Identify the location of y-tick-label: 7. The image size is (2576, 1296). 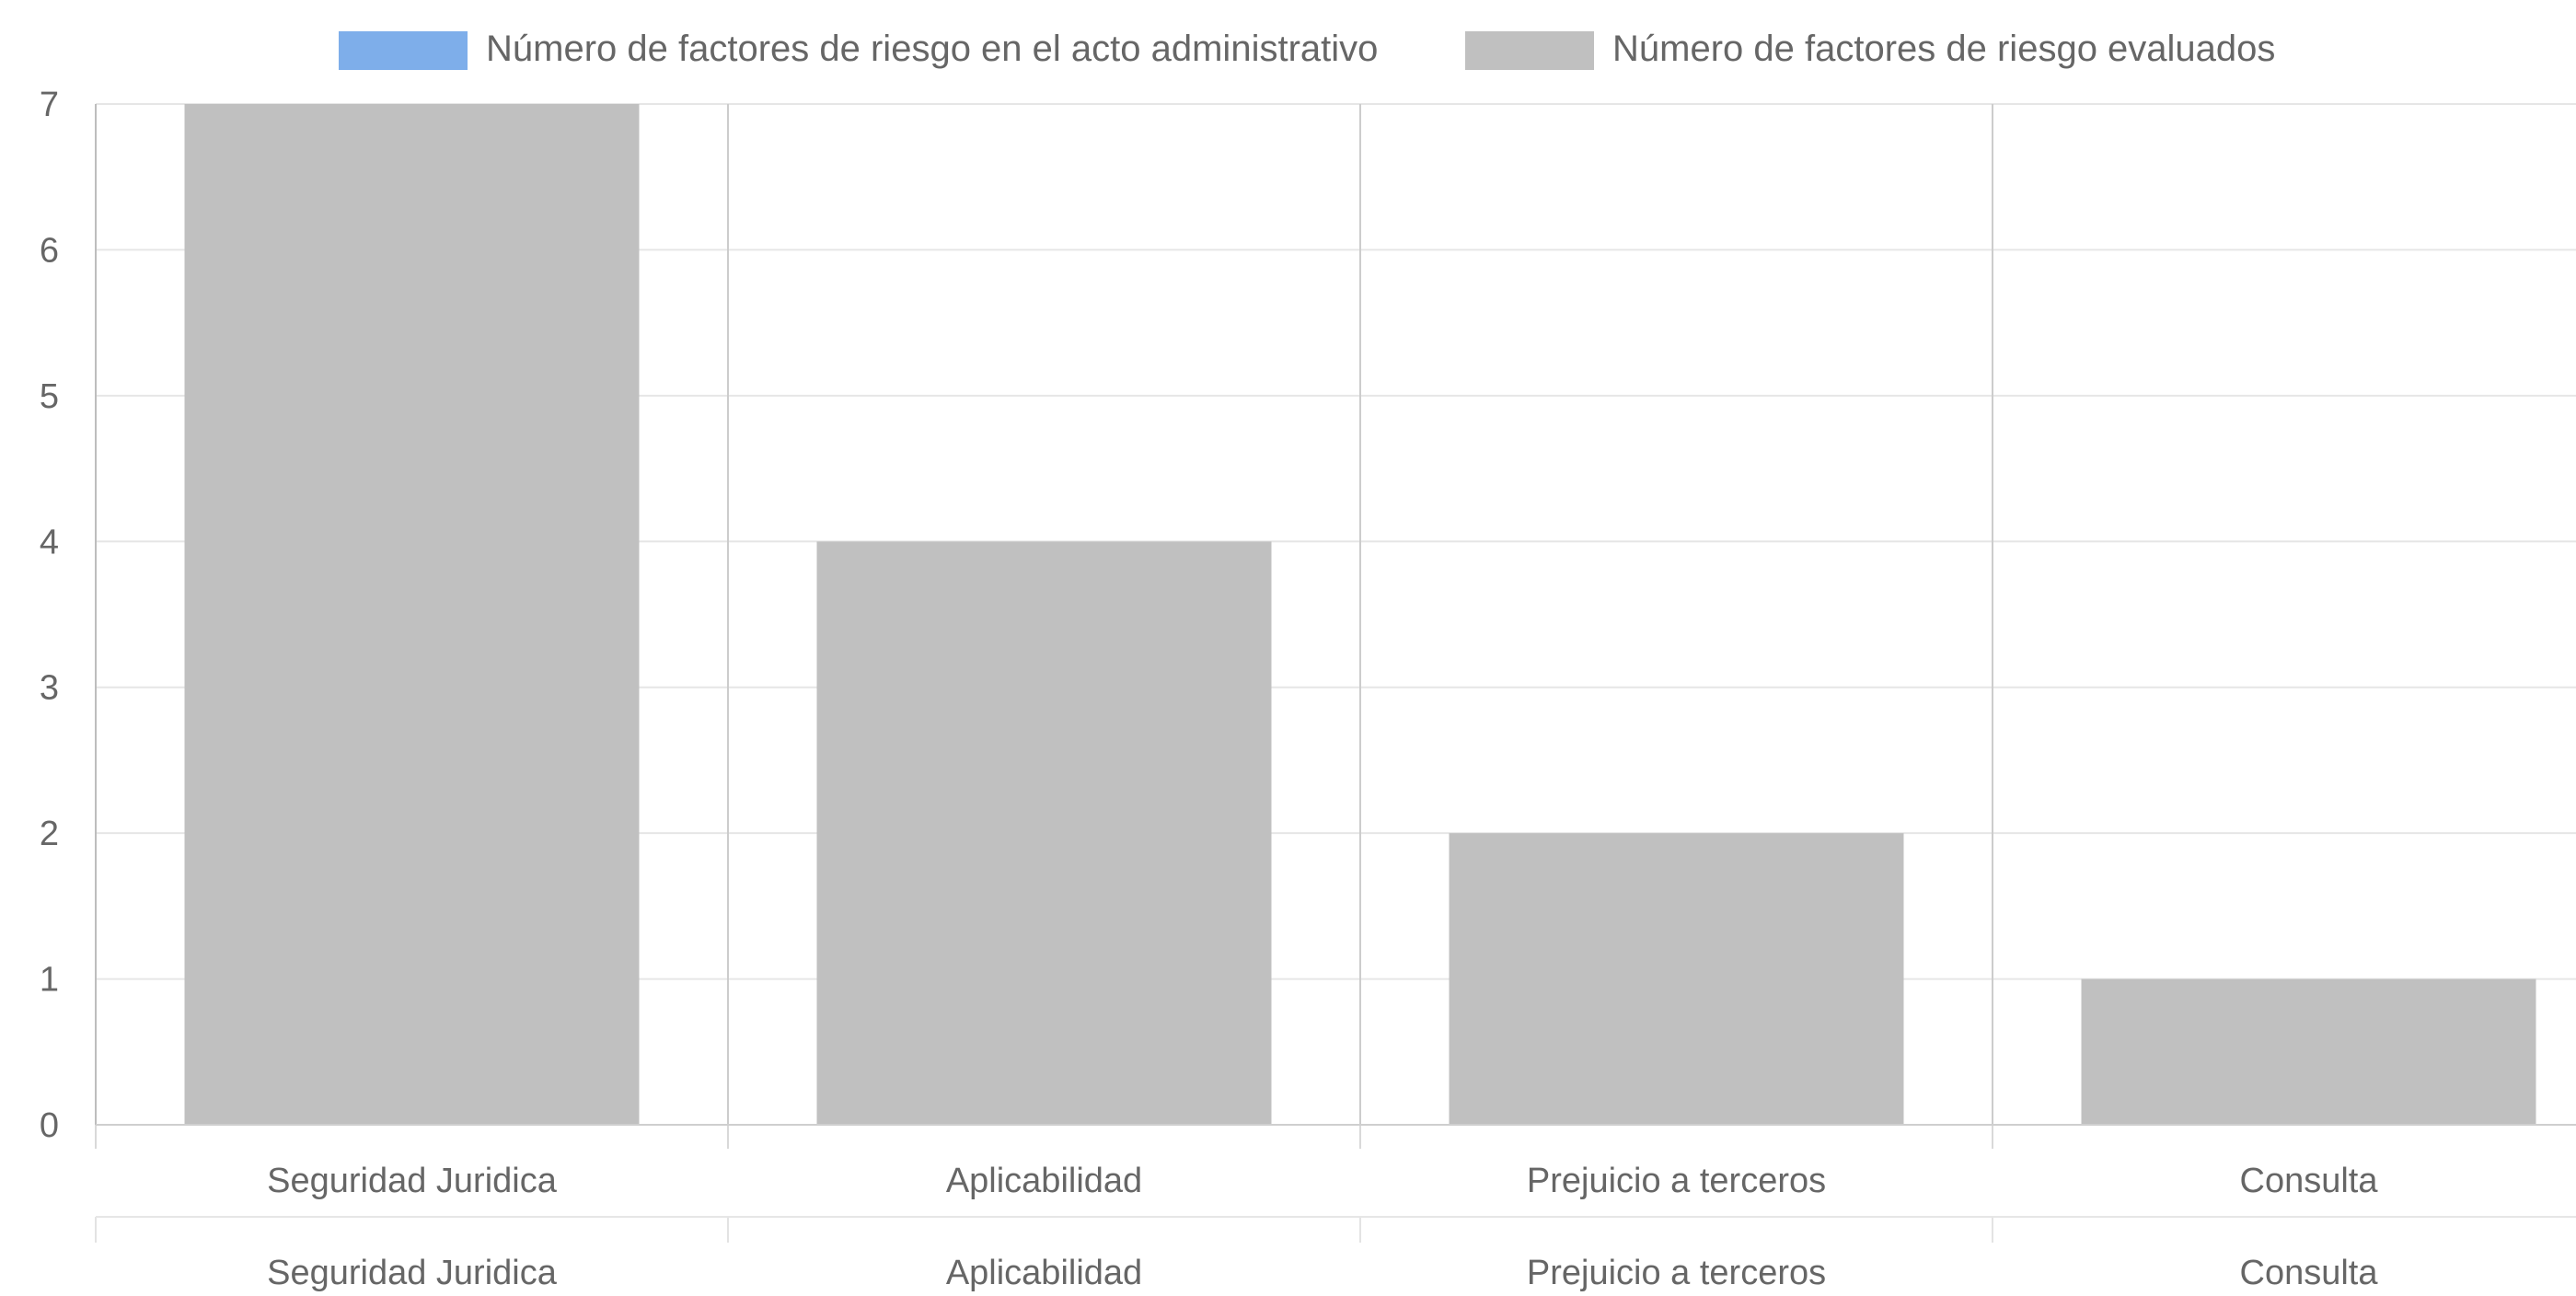
(49, 105).